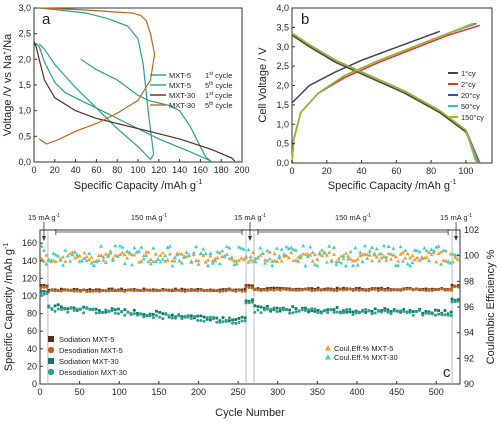 The width and height of the screenshot is (500, 427). Describe the element at coordinates (32, 331) in the screenshot. I see `y-tick-label: 60` at that location.